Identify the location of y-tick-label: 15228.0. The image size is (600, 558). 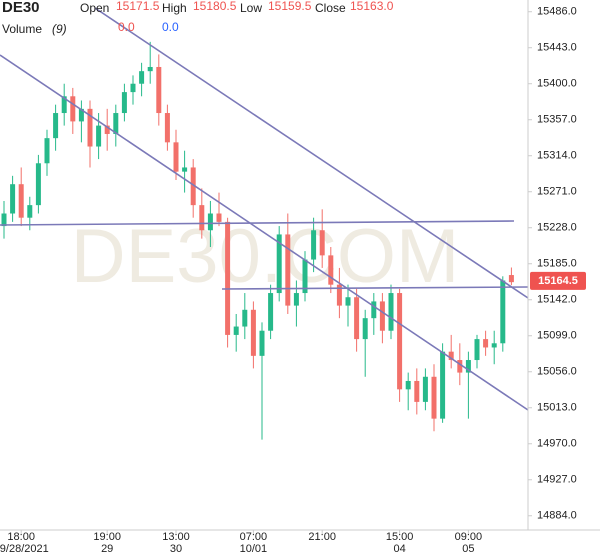
(557, 228).